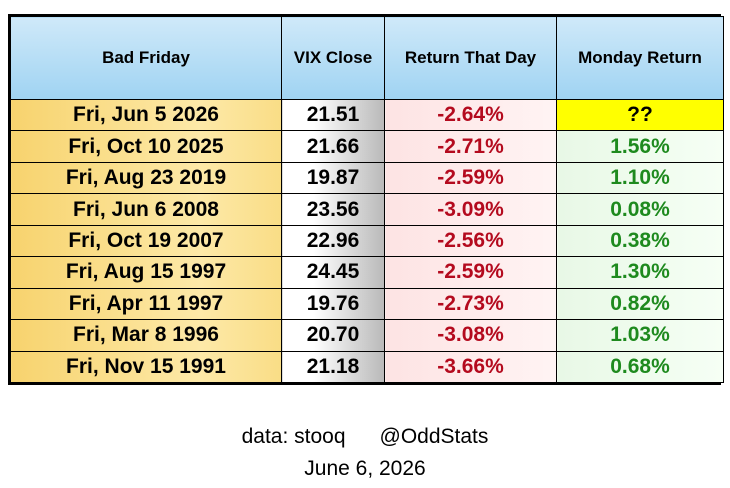 This screenshot has width=730, height=488. What do you see at coordinates (640, 115) in the screenshot?
I see `monday-return-cell: ??` at bounding box center [640, 115].